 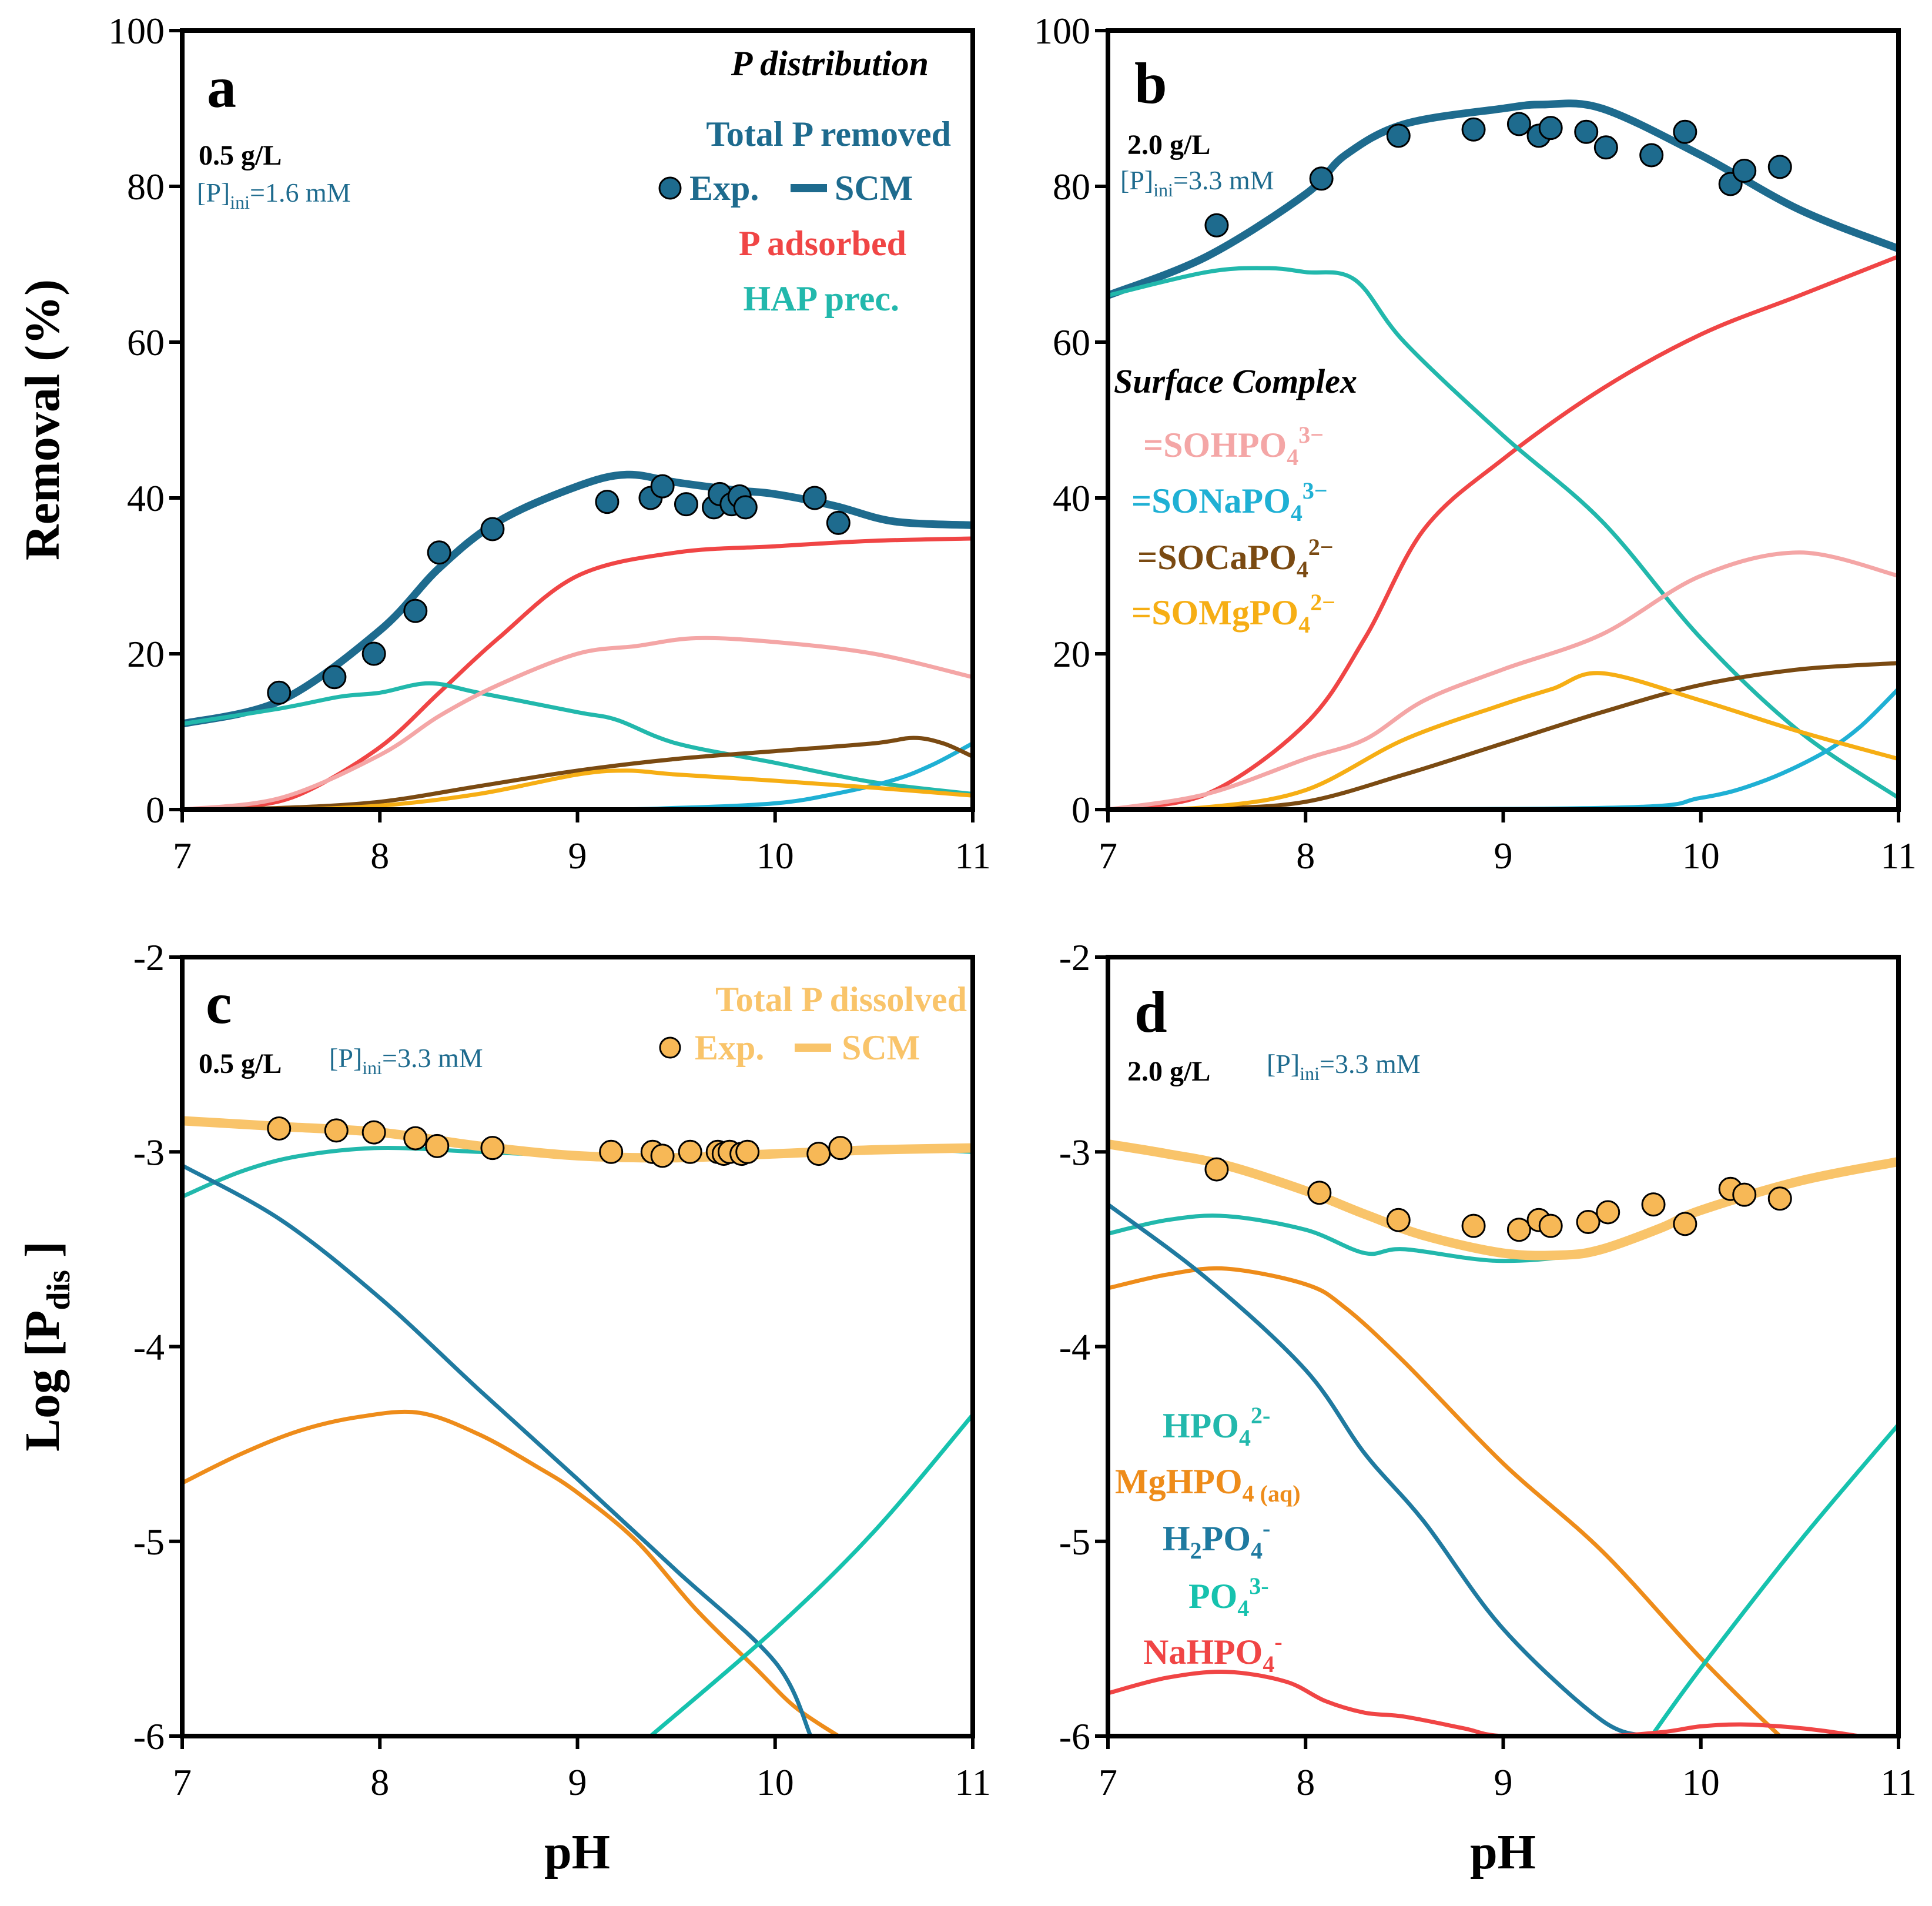 What do you see at coordinates (1484, 1703) in the screenshot?
I see `series-line-nahpo4` at bounding box center [1484, 1703].